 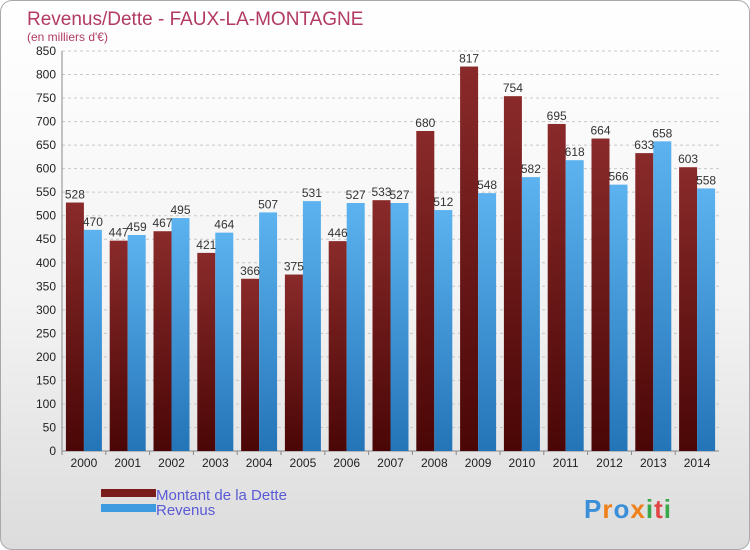 I want to click on legend-label-revenus: Revenus, so click(x=185, y=510).